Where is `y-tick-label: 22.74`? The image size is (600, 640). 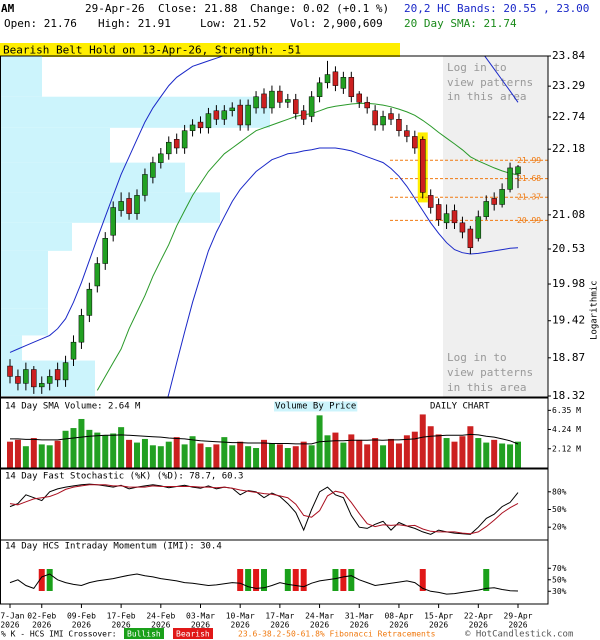 y-tick-label: 22.74 is located at coordinates (568, 116).